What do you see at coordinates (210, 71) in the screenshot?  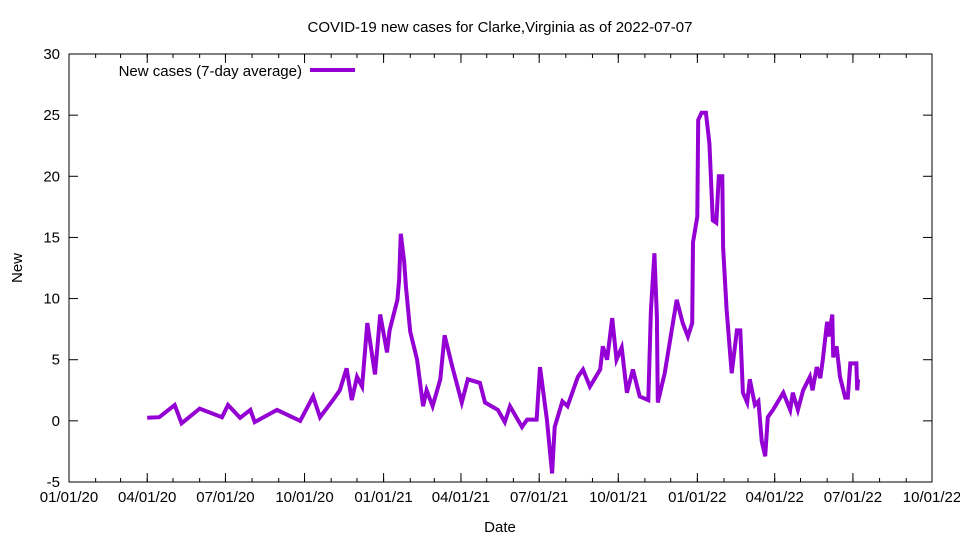 I see `legend-label: New cases (7-day average)` at bounding box center [210, 71].